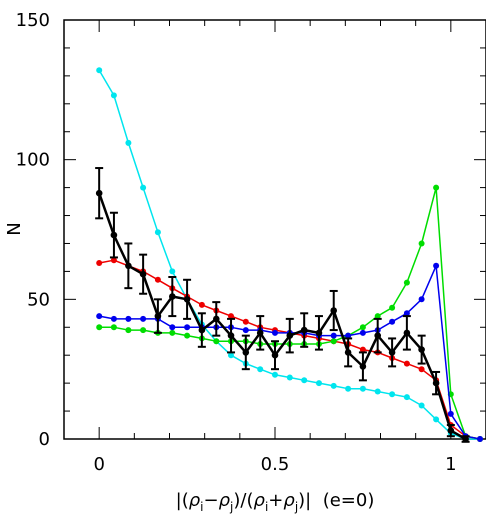  What do you see at coordinates (98, 464) in the screenshot?
I see `x-tick-label: 0` at bounding box center [98, 464].